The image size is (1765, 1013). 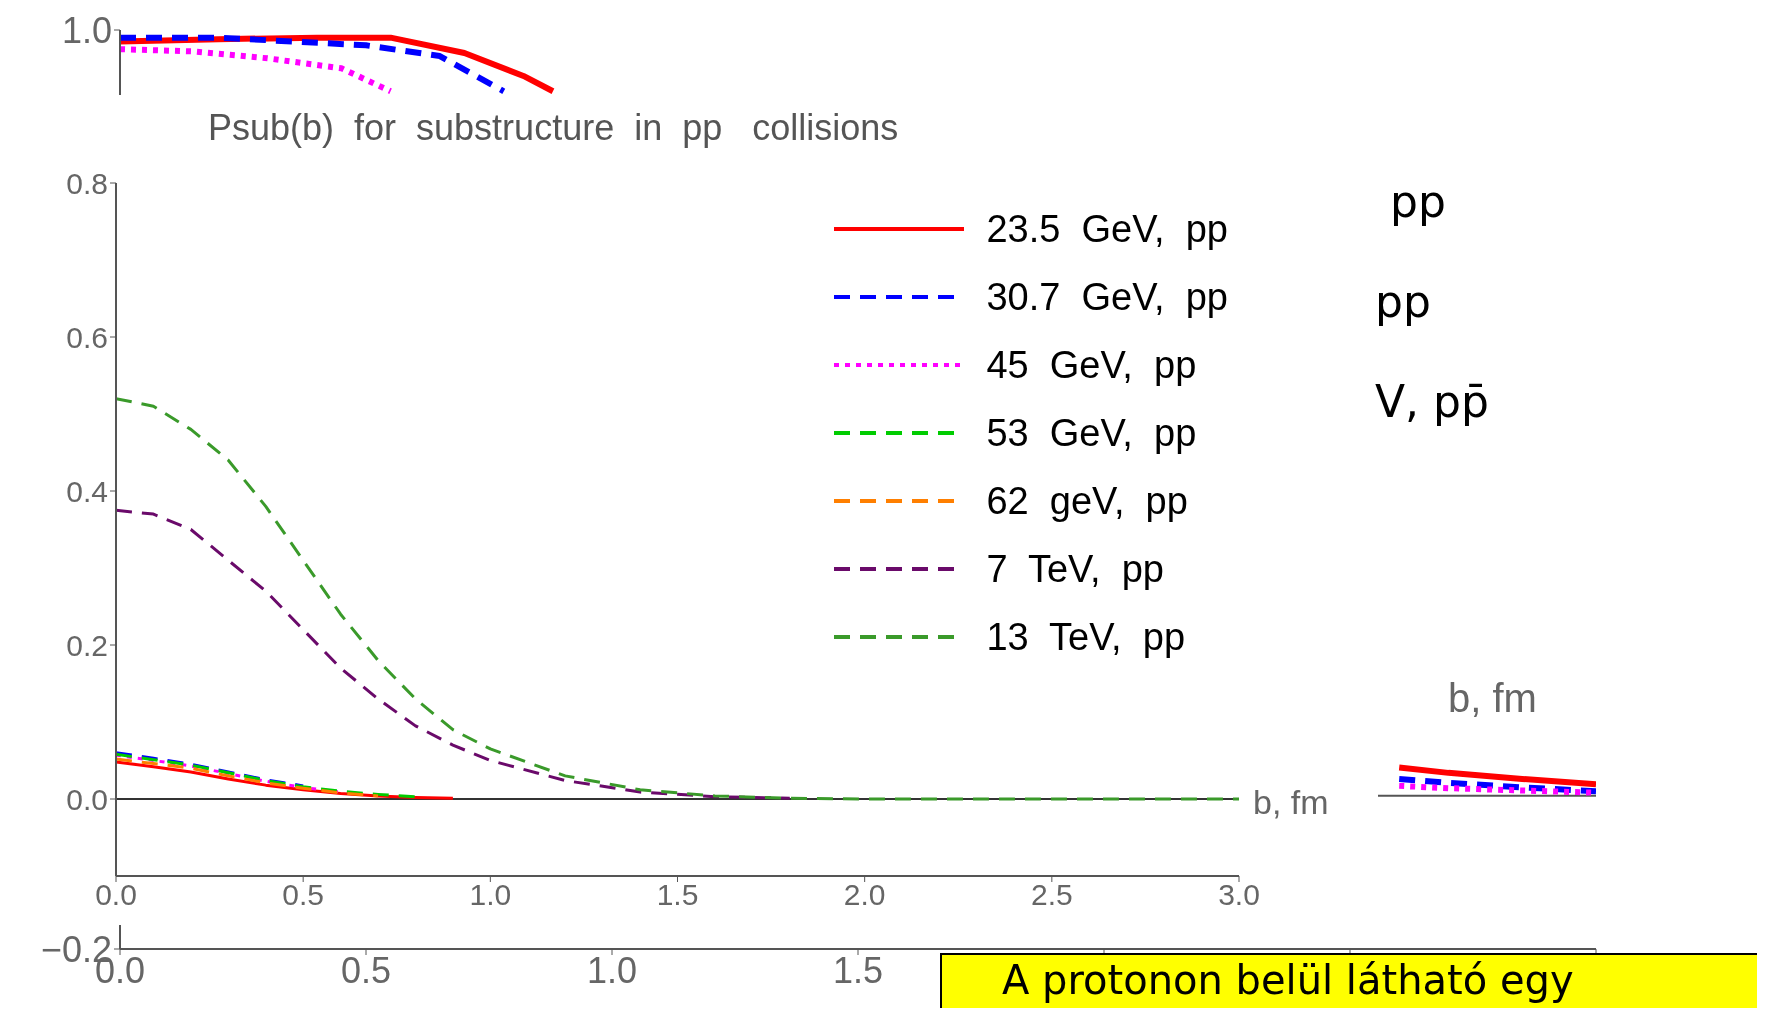 I want to click on legend-label: 53 GeV, pp, so click(x=1091, y=433).